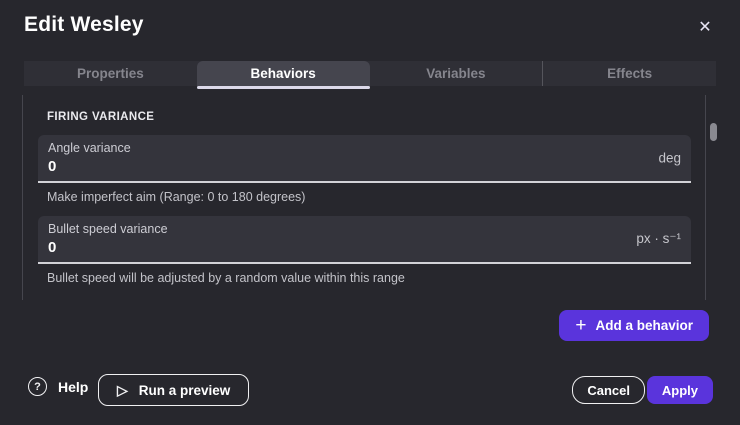  I want to click on tab-behaviors: Behaviors, so click(283, 75).